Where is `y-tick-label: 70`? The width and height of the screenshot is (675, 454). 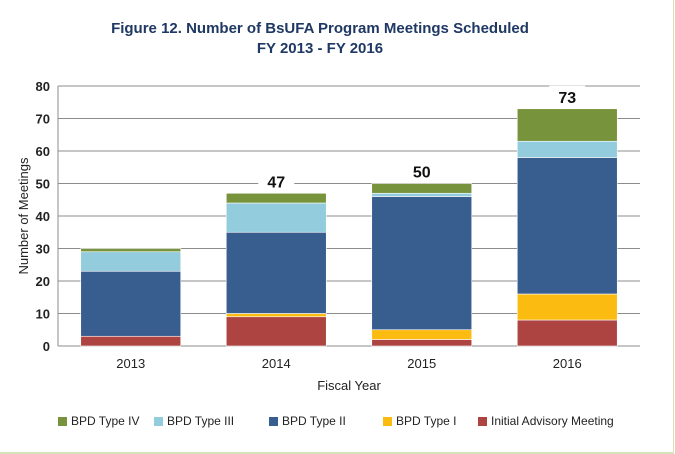
y-tick-label: 70 is located at coordinates (43, 119).